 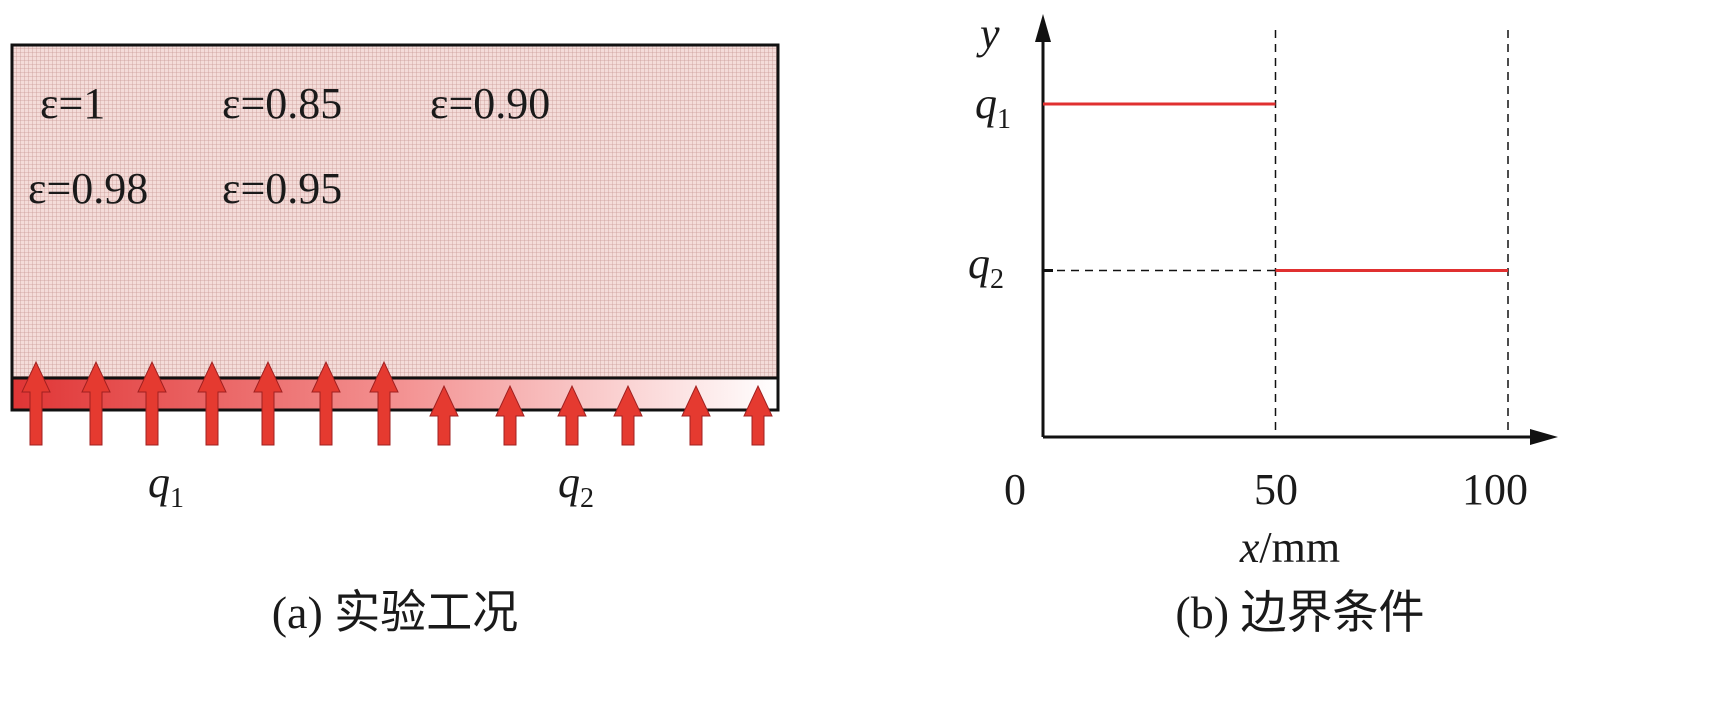 I want to click on x-tick-0: 0, so click(x=1015, y=489).